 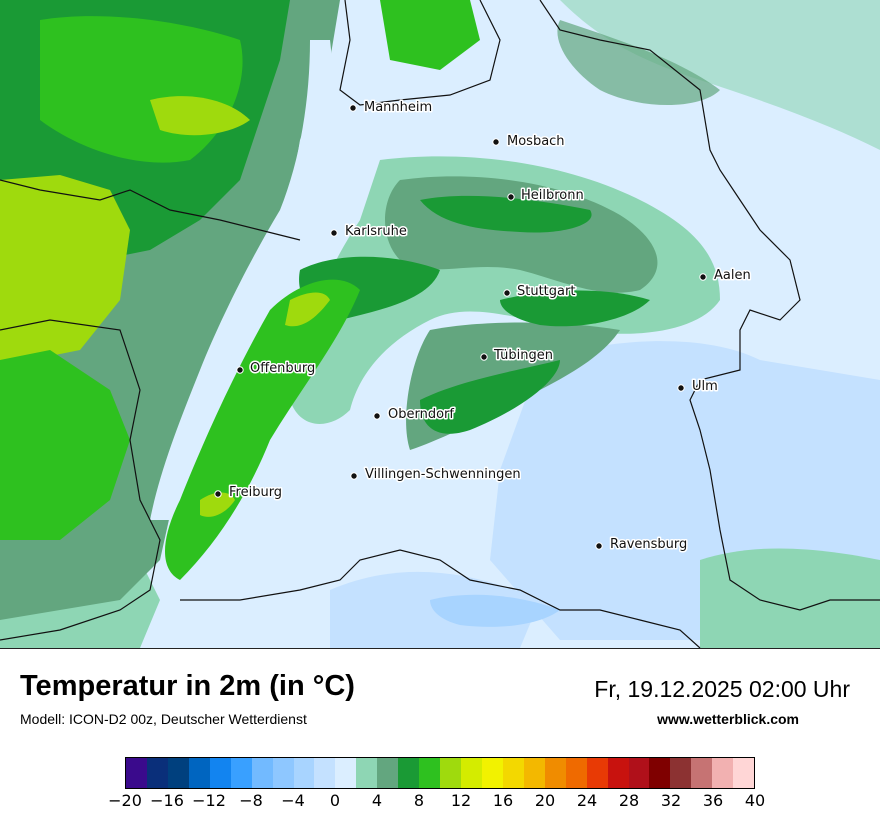 What do you see at coordinates (671, 800) in the screenshot?
I see `colorbar-tick-label: 32` at bounding box center [671, 800].